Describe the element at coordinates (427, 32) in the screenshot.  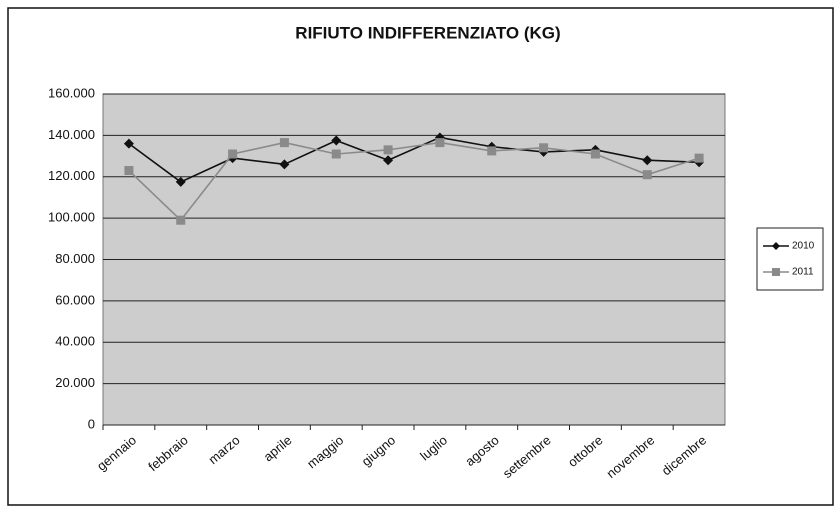
I see `chart-title: RIFIUTO INDIFFERENZIATO (KG)` at that location.